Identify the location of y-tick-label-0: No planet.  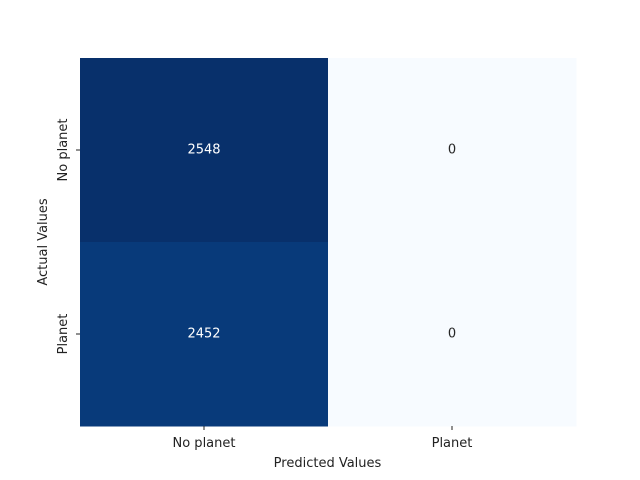
(63, 150).